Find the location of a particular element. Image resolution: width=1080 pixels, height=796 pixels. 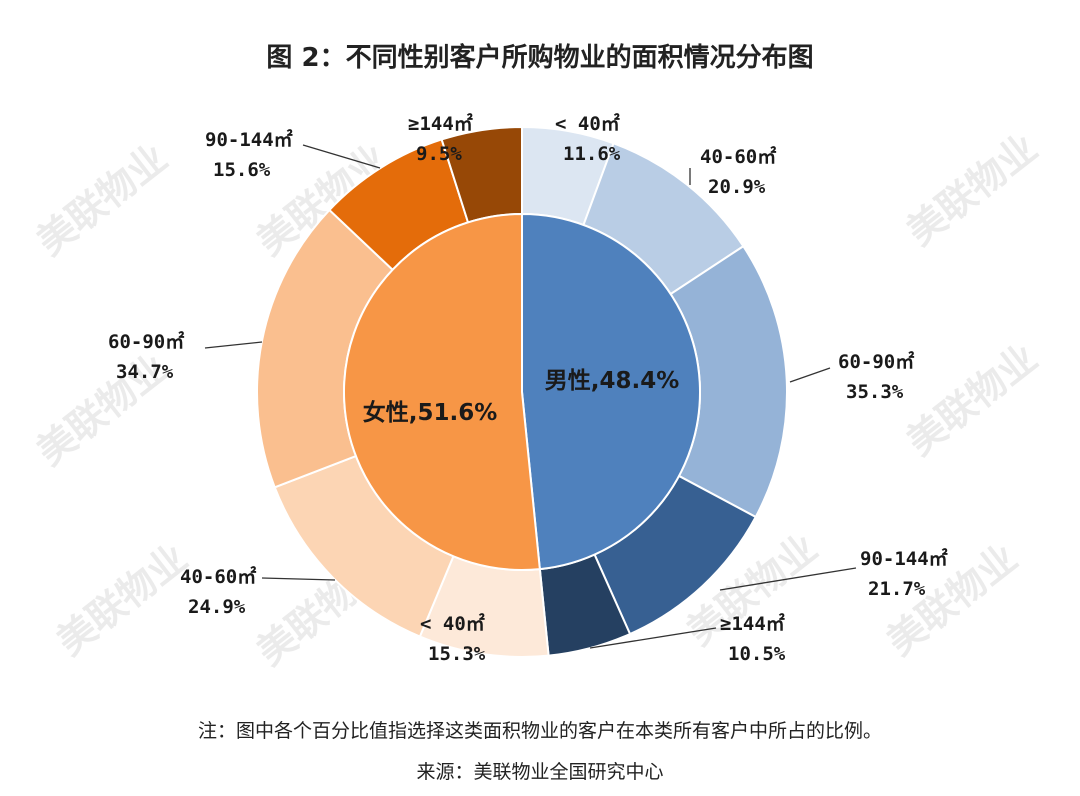

outer-slice-value: 24.9% is located at coordinates (217, 607).